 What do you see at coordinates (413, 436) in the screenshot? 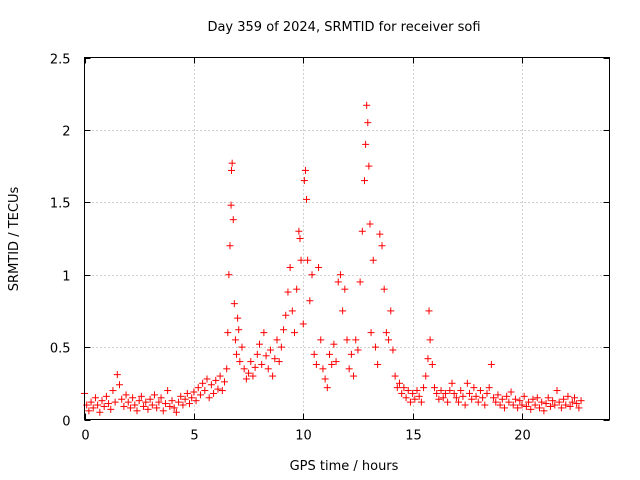
I see `x-tick-label: 15` at bounding box center [413, 436].